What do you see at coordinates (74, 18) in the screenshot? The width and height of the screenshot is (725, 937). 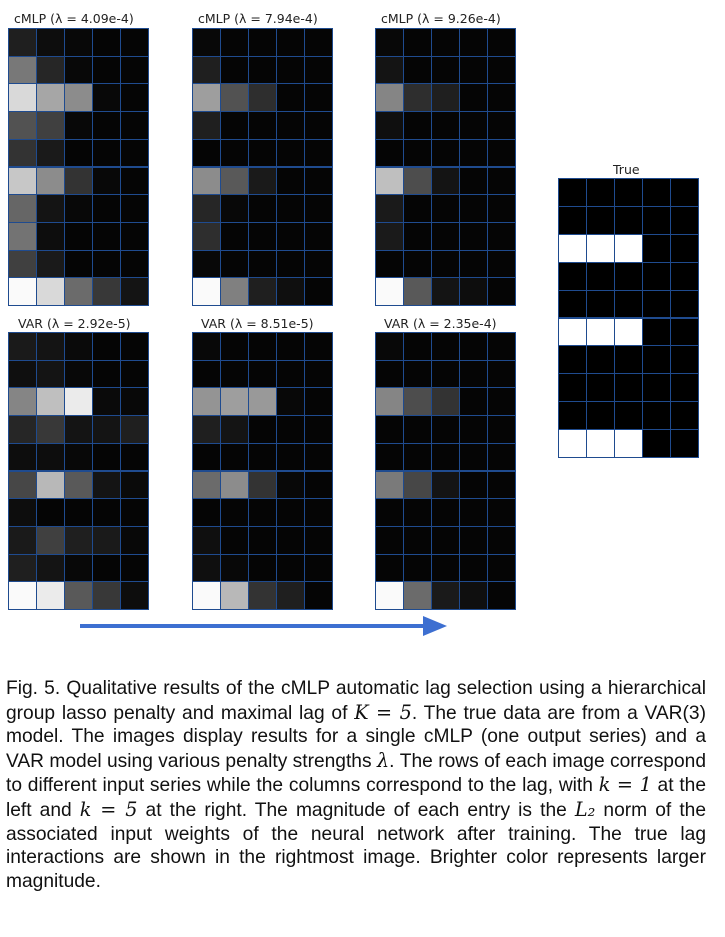 I see `panel-title-cmlp-1: cMLP (λ = 4.09e-4)` at bounding box center [74, 18].